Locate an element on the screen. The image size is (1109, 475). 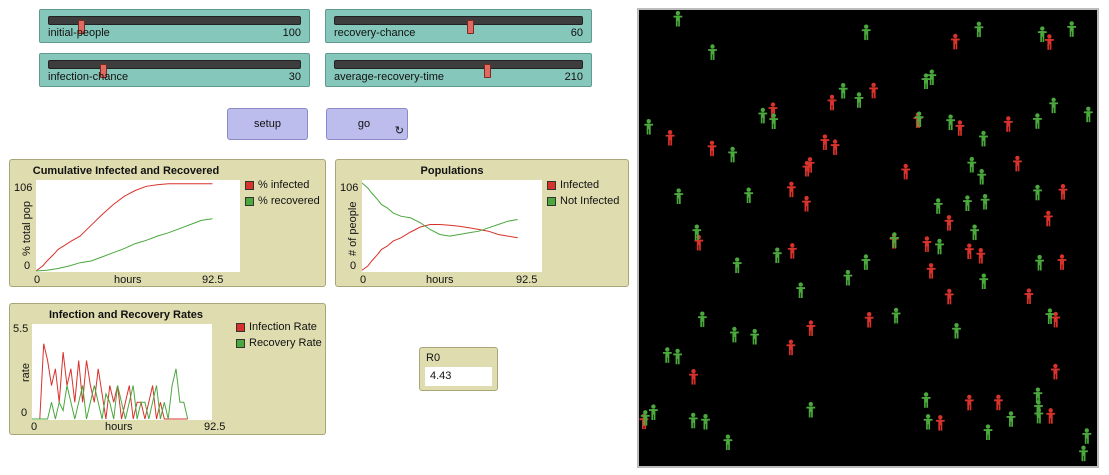
infection-chance-slider: infection-chance 30 is located at coordinates (174, 70).